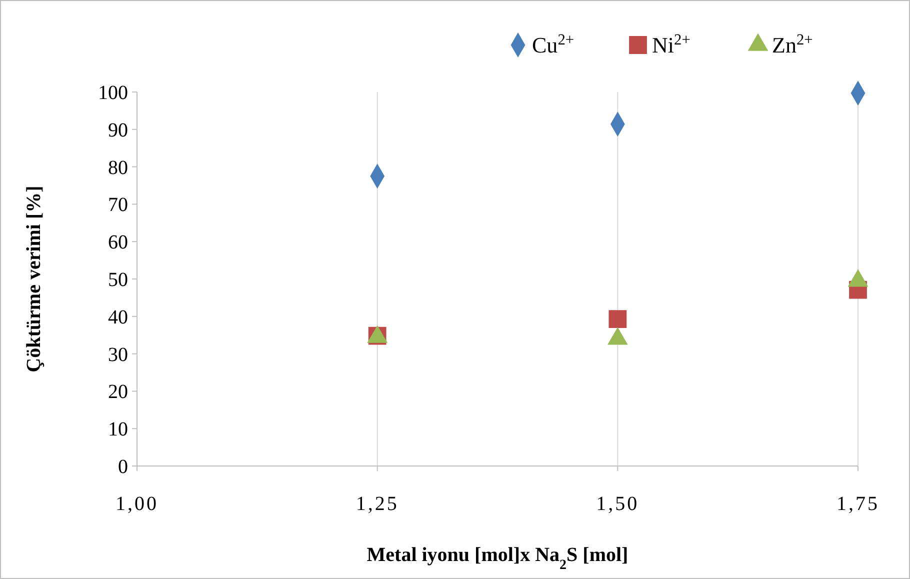 Image resolution: width=910 pixels, height=579 pixels. Describe the element at coordinates (671, 44) in the screenshot. I see `legend-label: Ni$^{2+}$` at that location.